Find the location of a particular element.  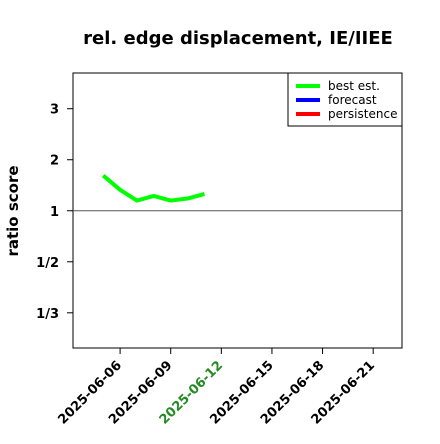

series-line is located at coordinates (153, 188).